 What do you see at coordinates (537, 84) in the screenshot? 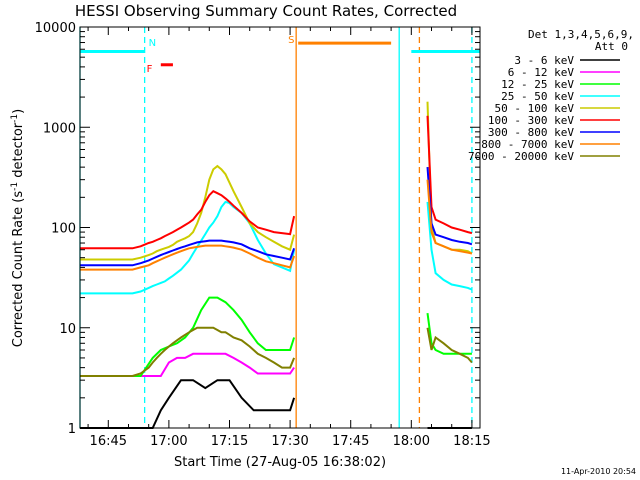
I see `legend-label-2: 12 - 25 keV` at bounding box center [537, 84].